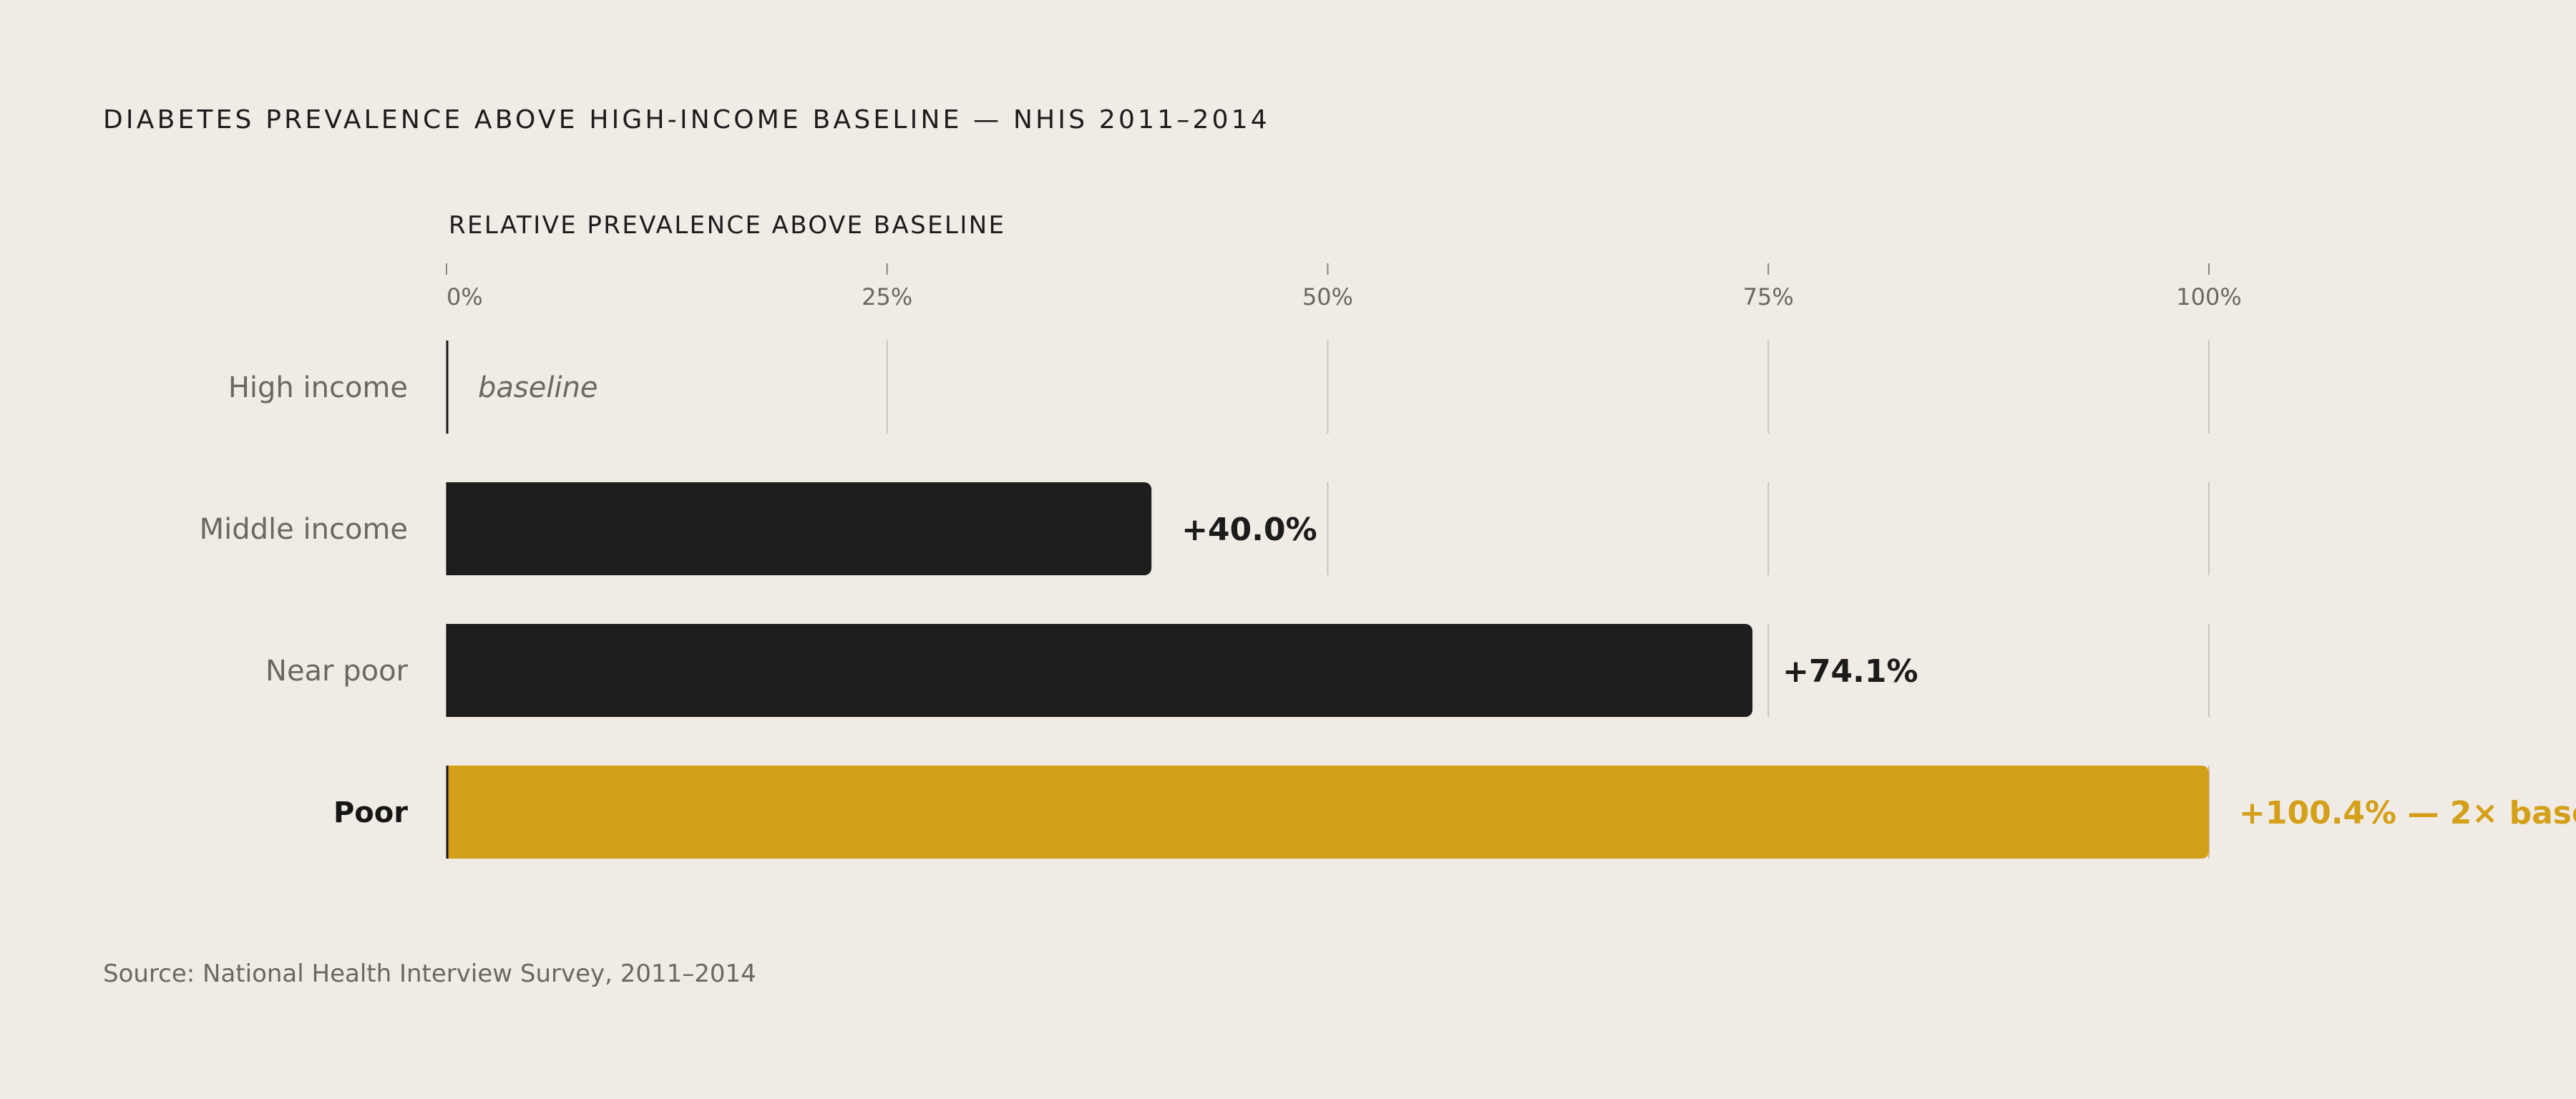 This screenshot has height=1099, width=2576. Describe the element at coordinates (2407, 813) in the screenshot. I see `value-label: +100.4% — 2× base` at that location.